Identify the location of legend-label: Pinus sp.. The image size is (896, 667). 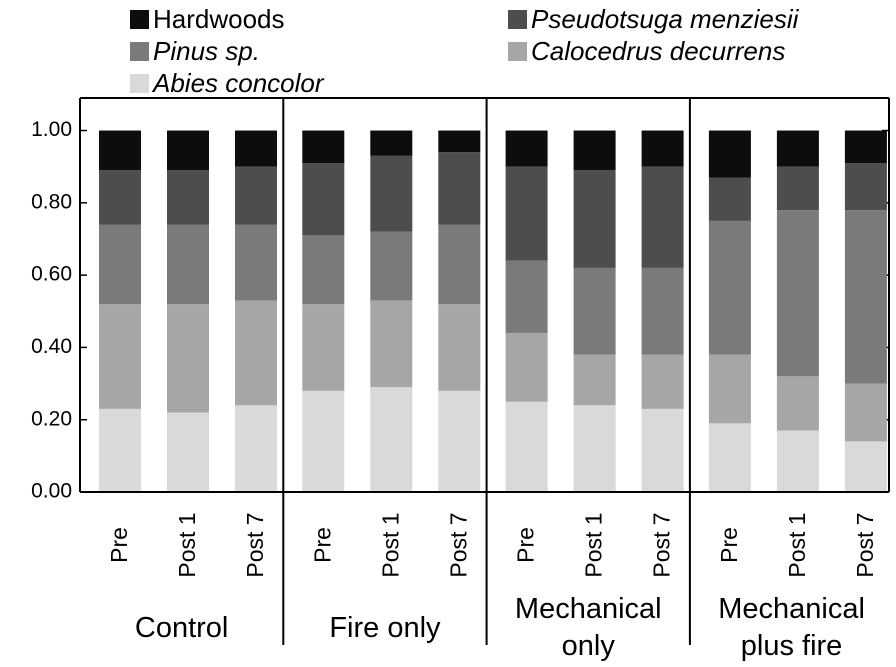
(206, 51).